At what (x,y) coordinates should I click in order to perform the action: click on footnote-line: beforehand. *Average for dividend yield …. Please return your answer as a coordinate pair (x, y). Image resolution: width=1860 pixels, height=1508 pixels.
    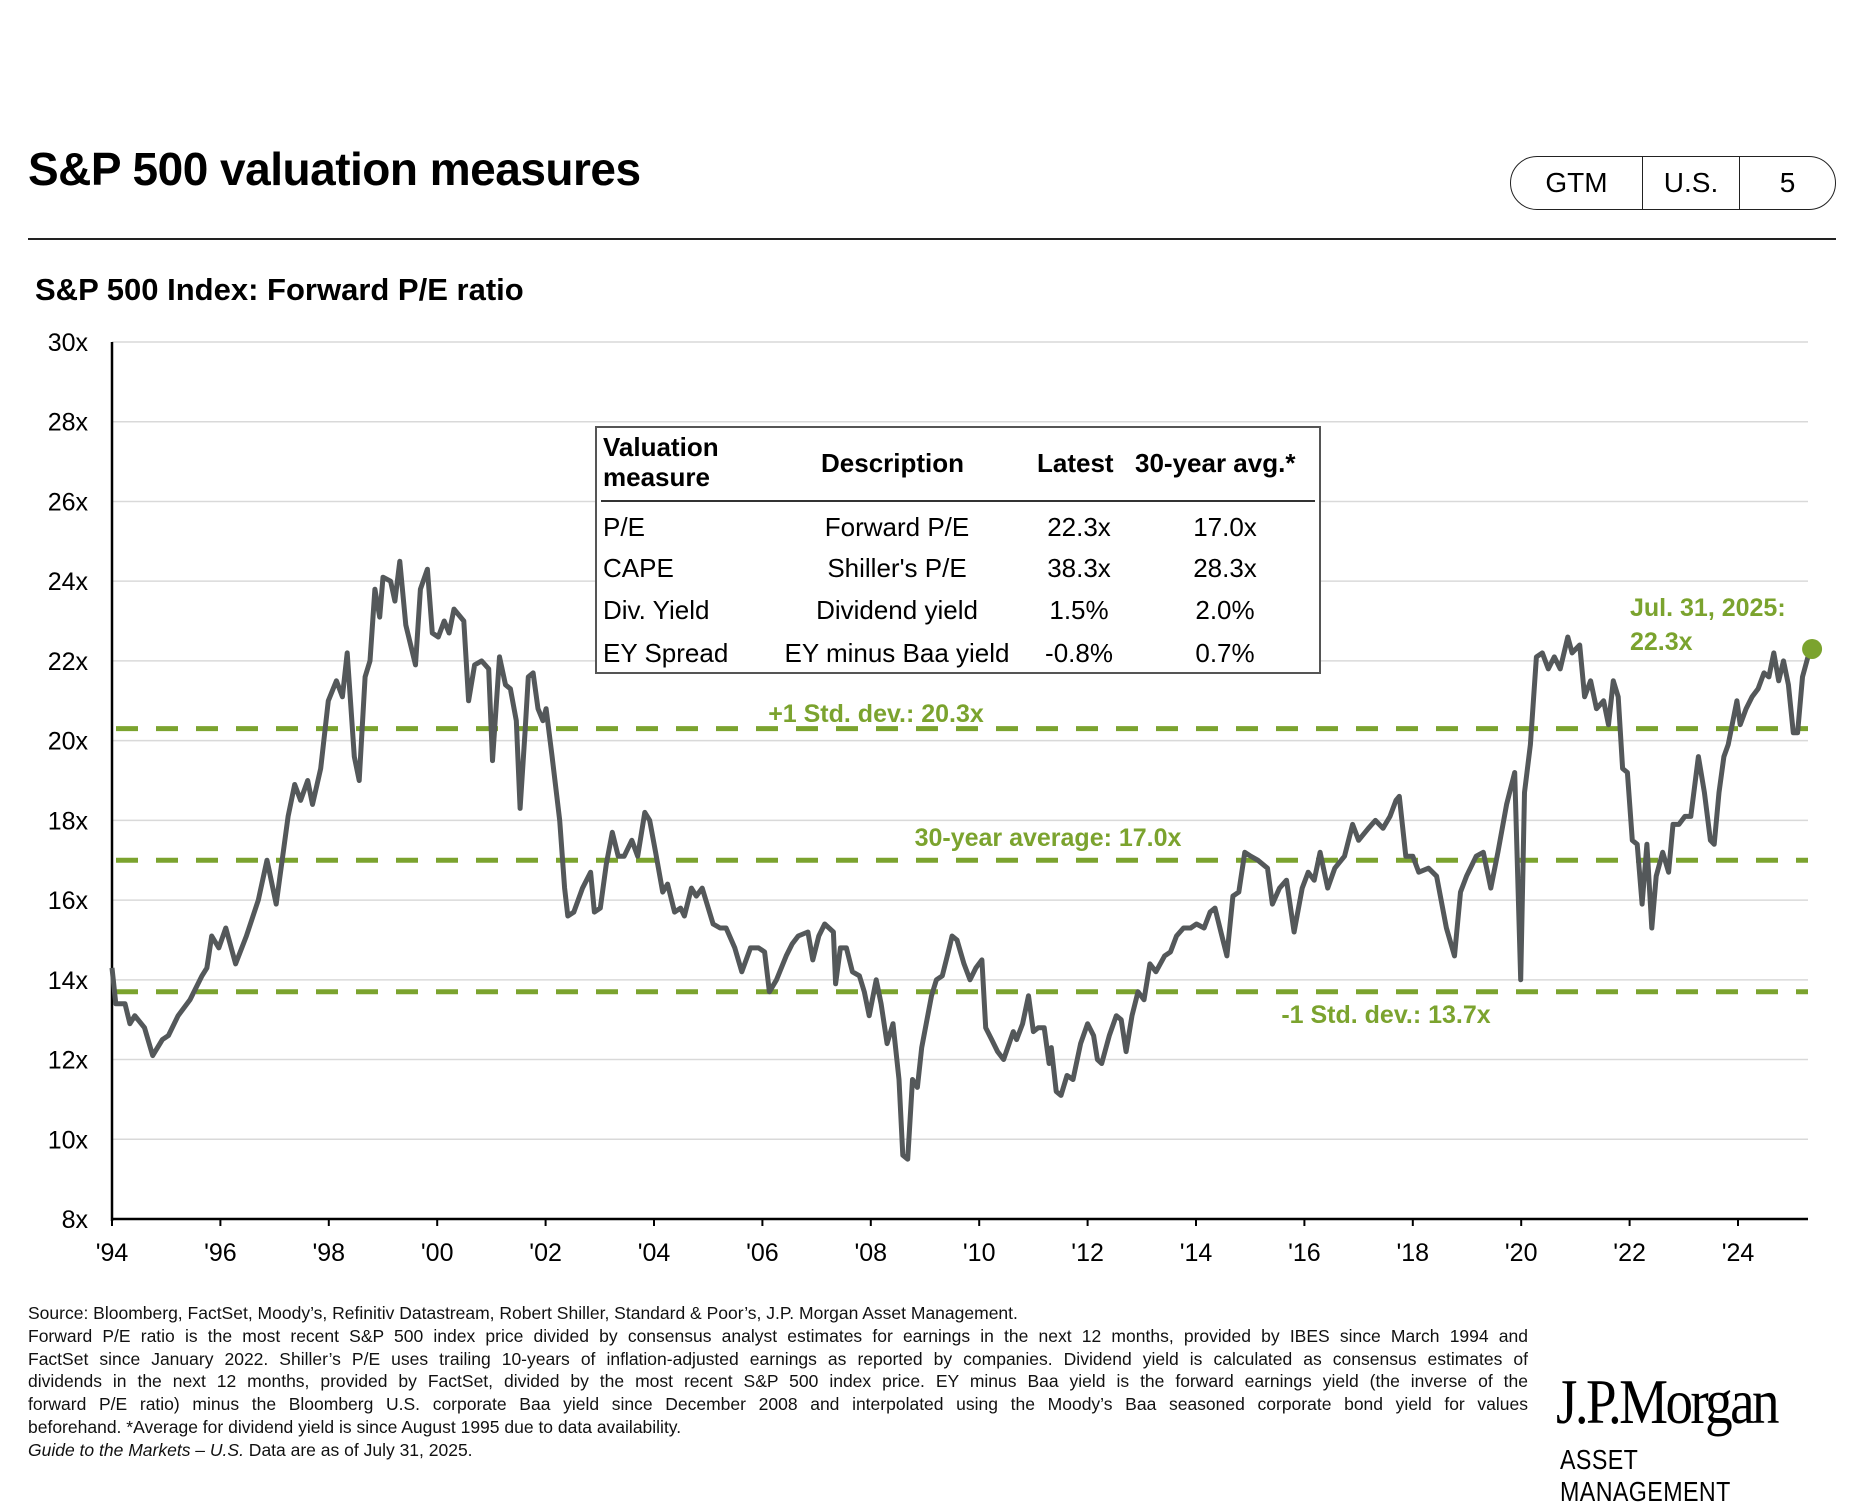
    Looking at the image, I should click on (355, 1426).